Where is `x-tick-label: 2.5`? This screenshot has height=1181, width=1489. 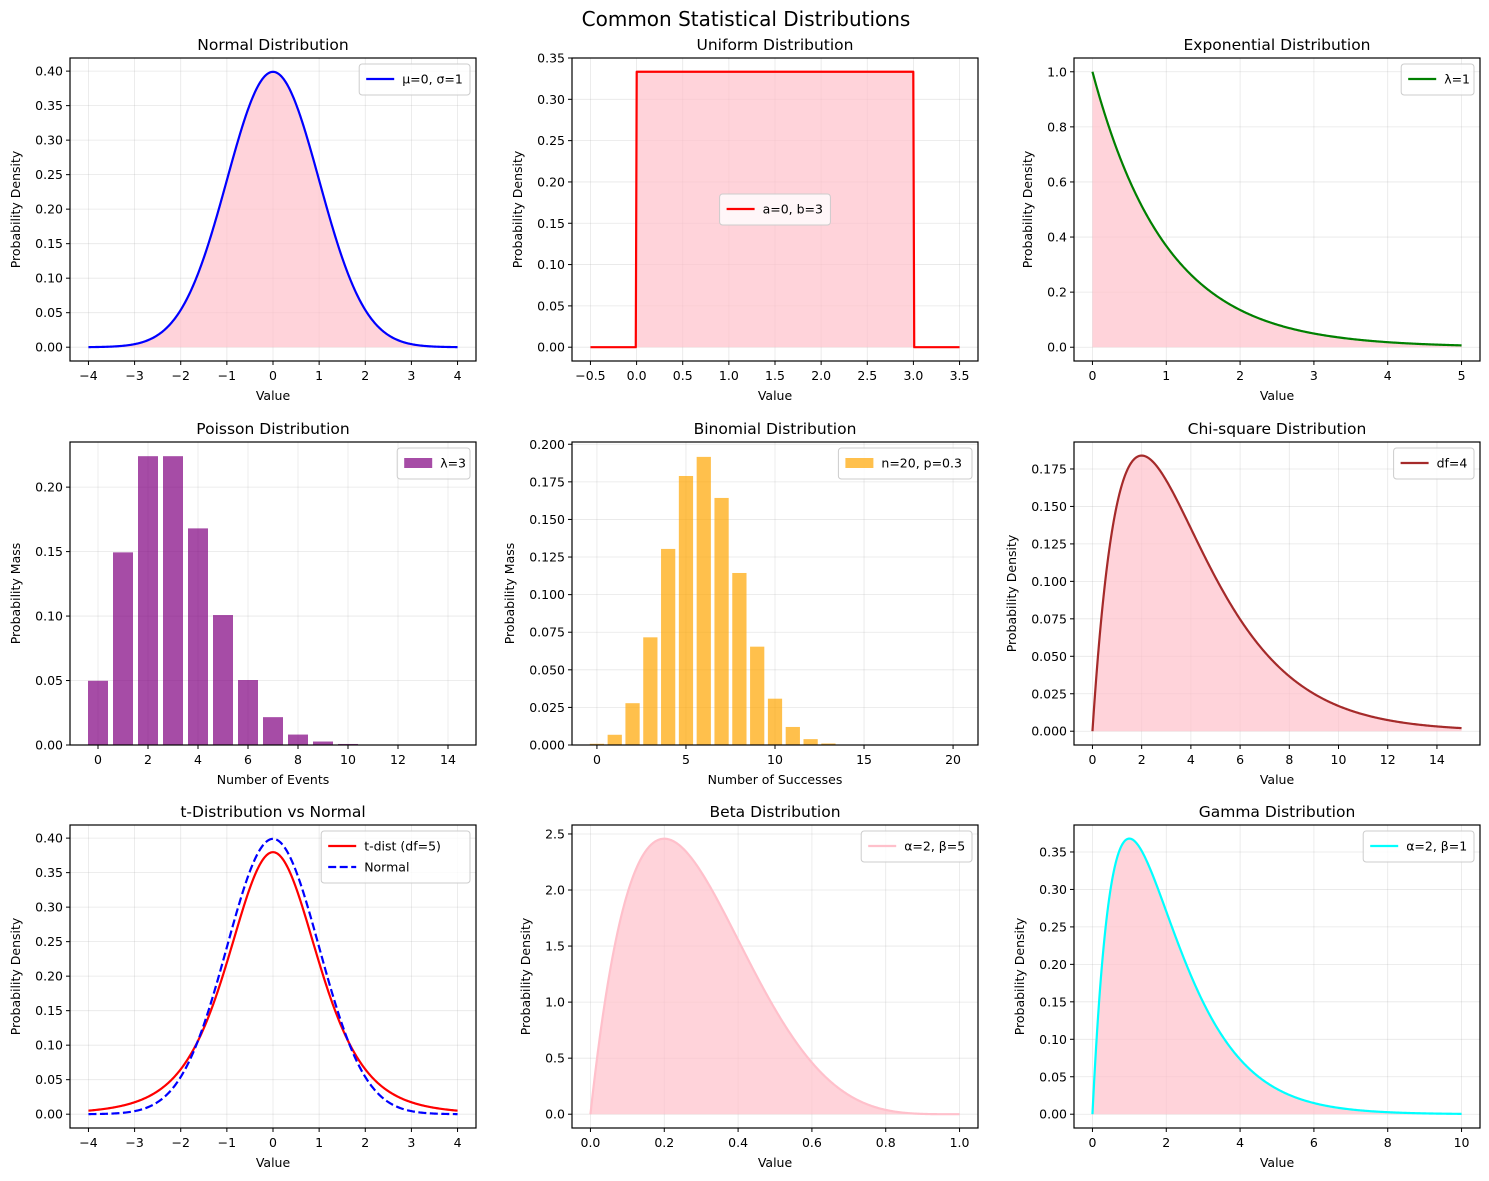 x-tick-label: 2.5 is located at coordinates (867, 375).